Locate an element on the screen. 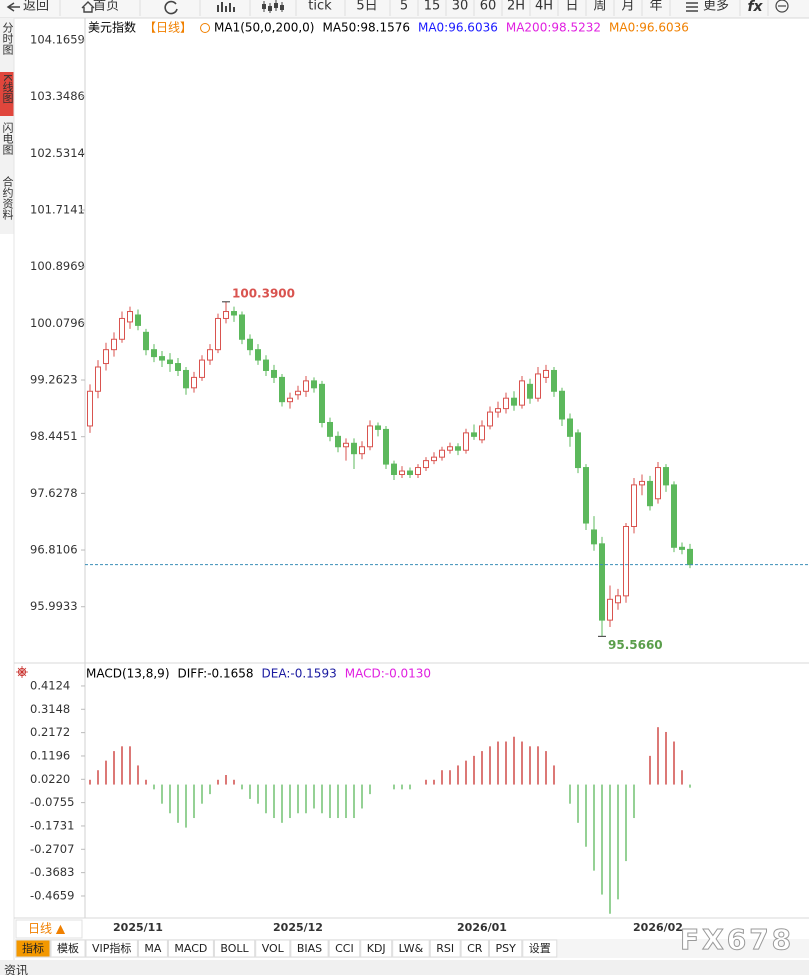  tab-label: LW& is located at coordinates (411, 948).